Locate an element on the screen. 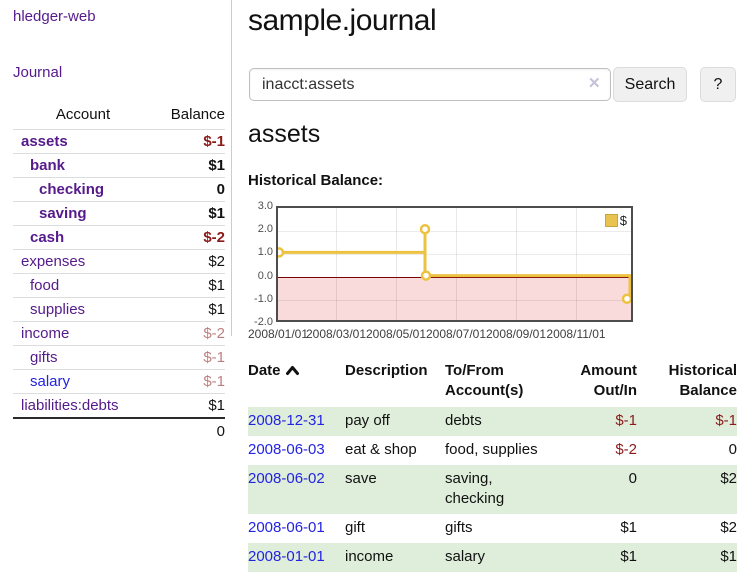 This screenshot has height=582, width=742. transaction-date-link: 2008-01-01 is located at coordinates (286, 556).